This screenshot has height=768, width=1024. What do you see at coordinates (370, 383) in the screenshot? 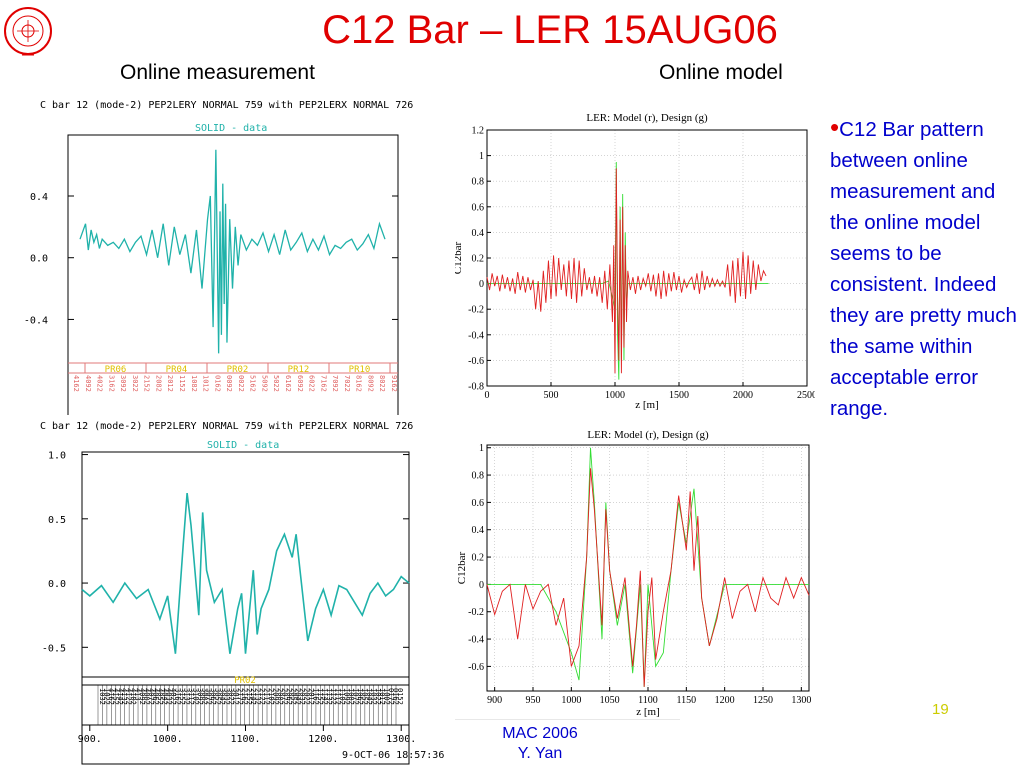
I see `bpm-label: 8092` at bounding box center [370, 383].